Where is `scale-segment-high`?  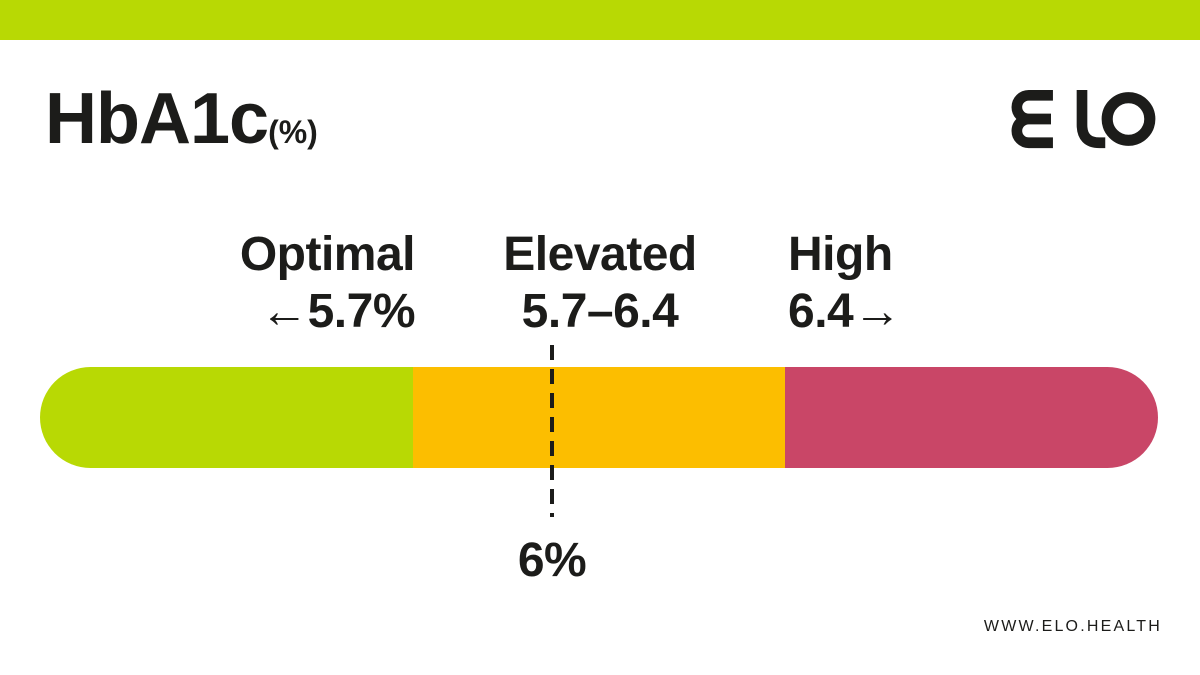 scale-segment-high is located at coordinates (971, 417).